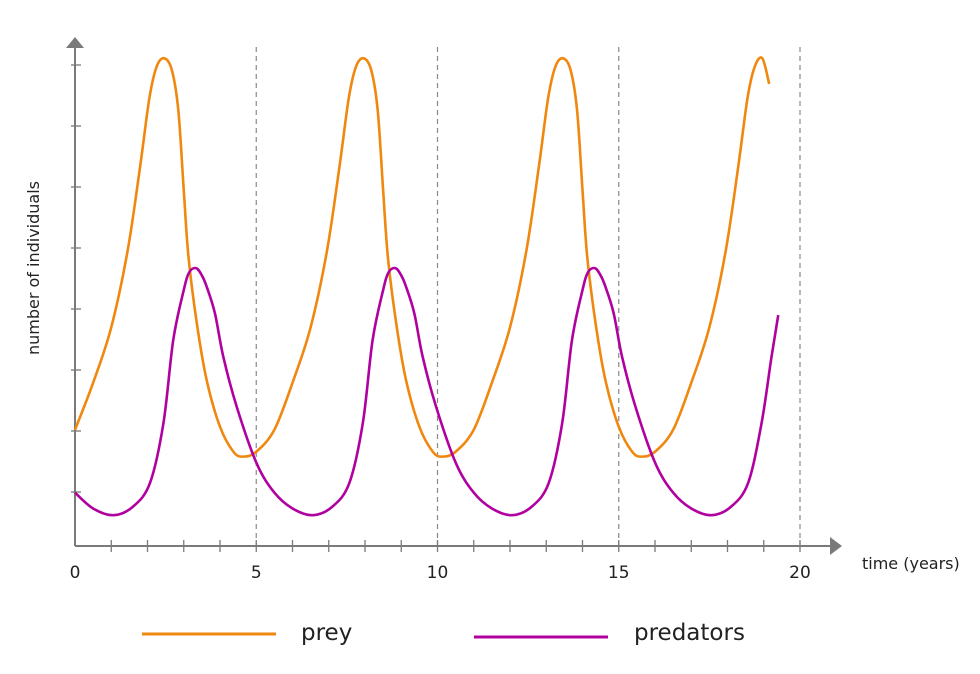 The height and width of the screenshot is (674, 980). Describe the element at coordinates (33, 268) in the screenshot. I see `y-axis-label: number of individuals` at that location.